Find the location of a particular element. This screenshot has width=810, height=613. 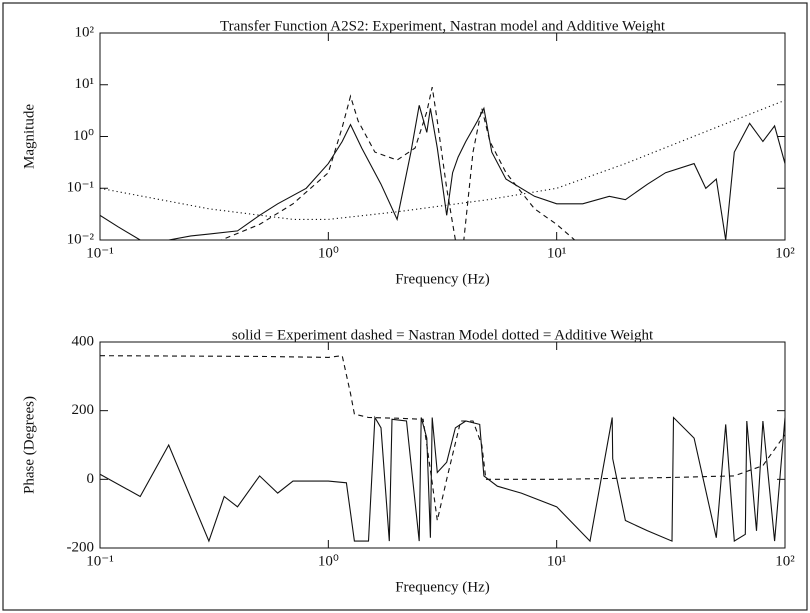

y-tick-label: 10¹ is located at coordinates (85, 84).